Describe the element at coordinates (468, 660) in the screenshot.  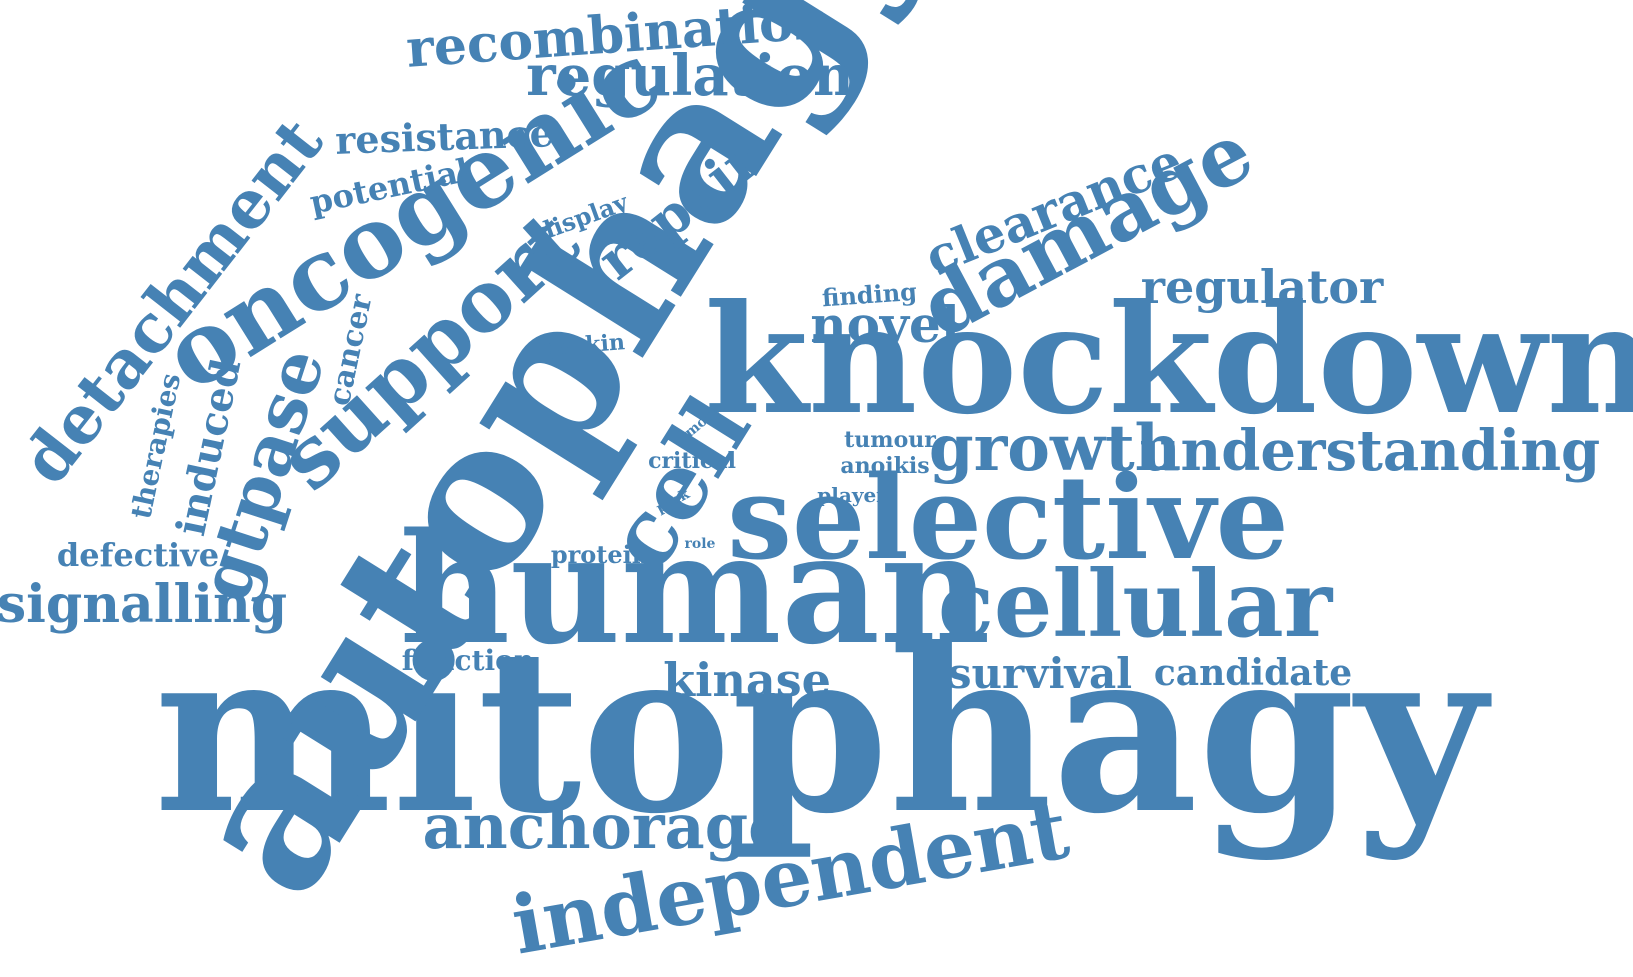
I see `word-function: function` at that location.